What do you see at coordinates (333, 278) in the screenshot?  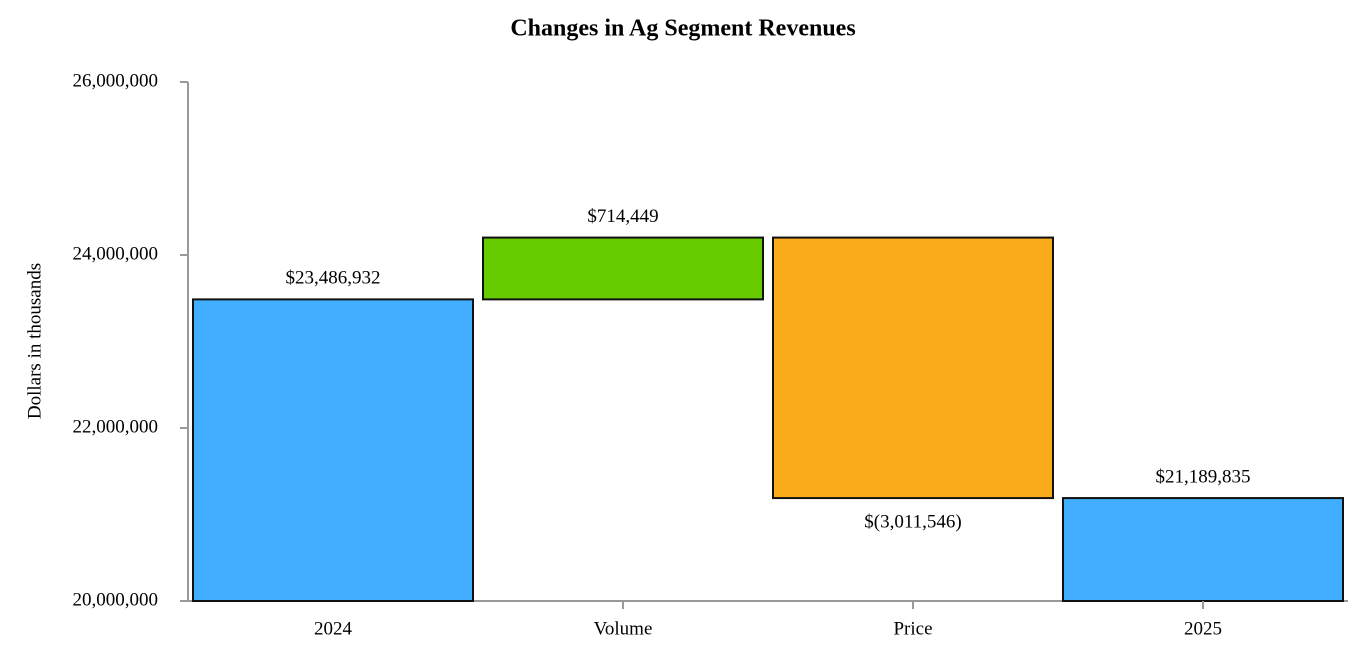 I see `value-label: $23,486,932` at bounding box center [333, 278].